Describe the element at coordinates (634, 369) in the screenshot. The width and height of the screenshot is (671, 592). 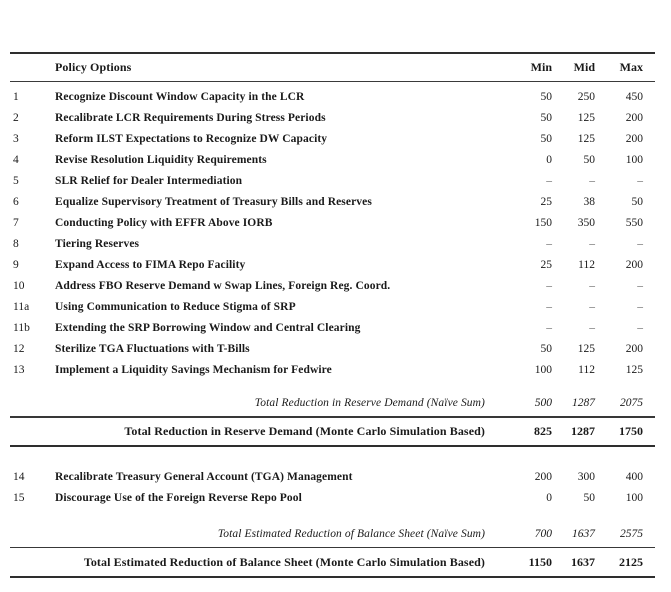
I see `max-value: 125` at that location.